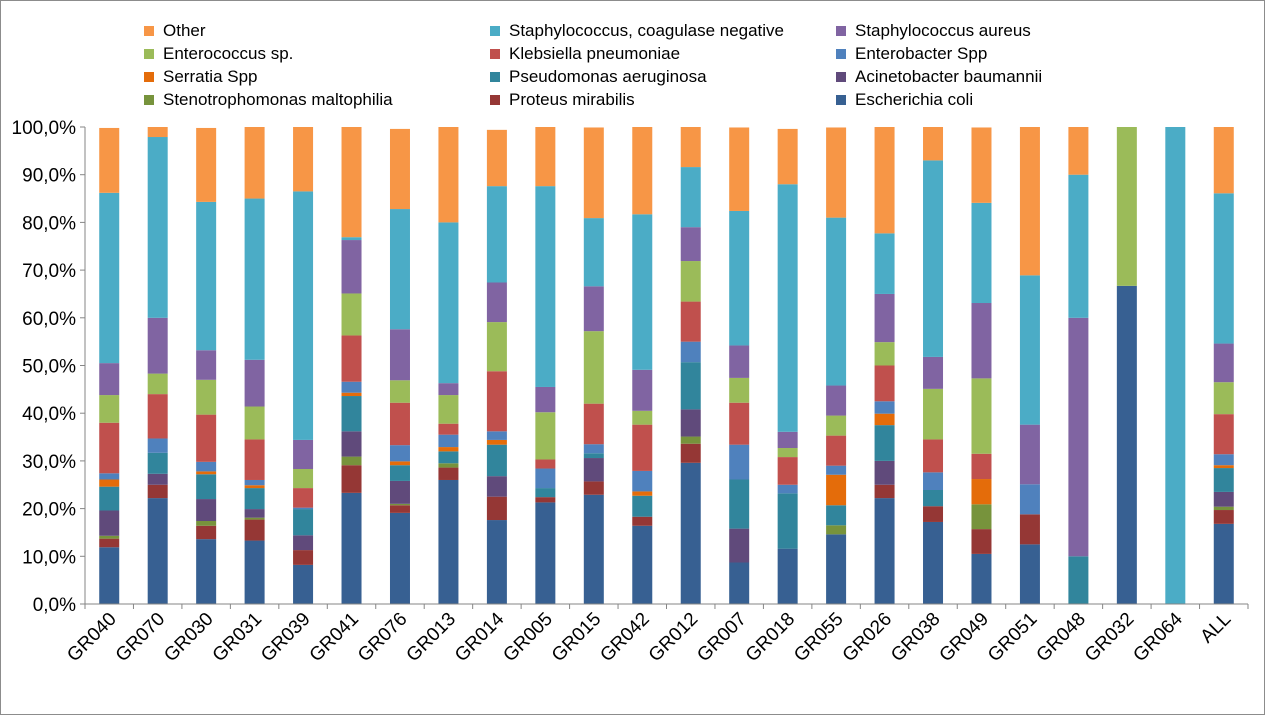 The image size is (1265, 715). I want to click on bar-segment-gr031-pseudomonas-aeruginosa, so click(254, 499).